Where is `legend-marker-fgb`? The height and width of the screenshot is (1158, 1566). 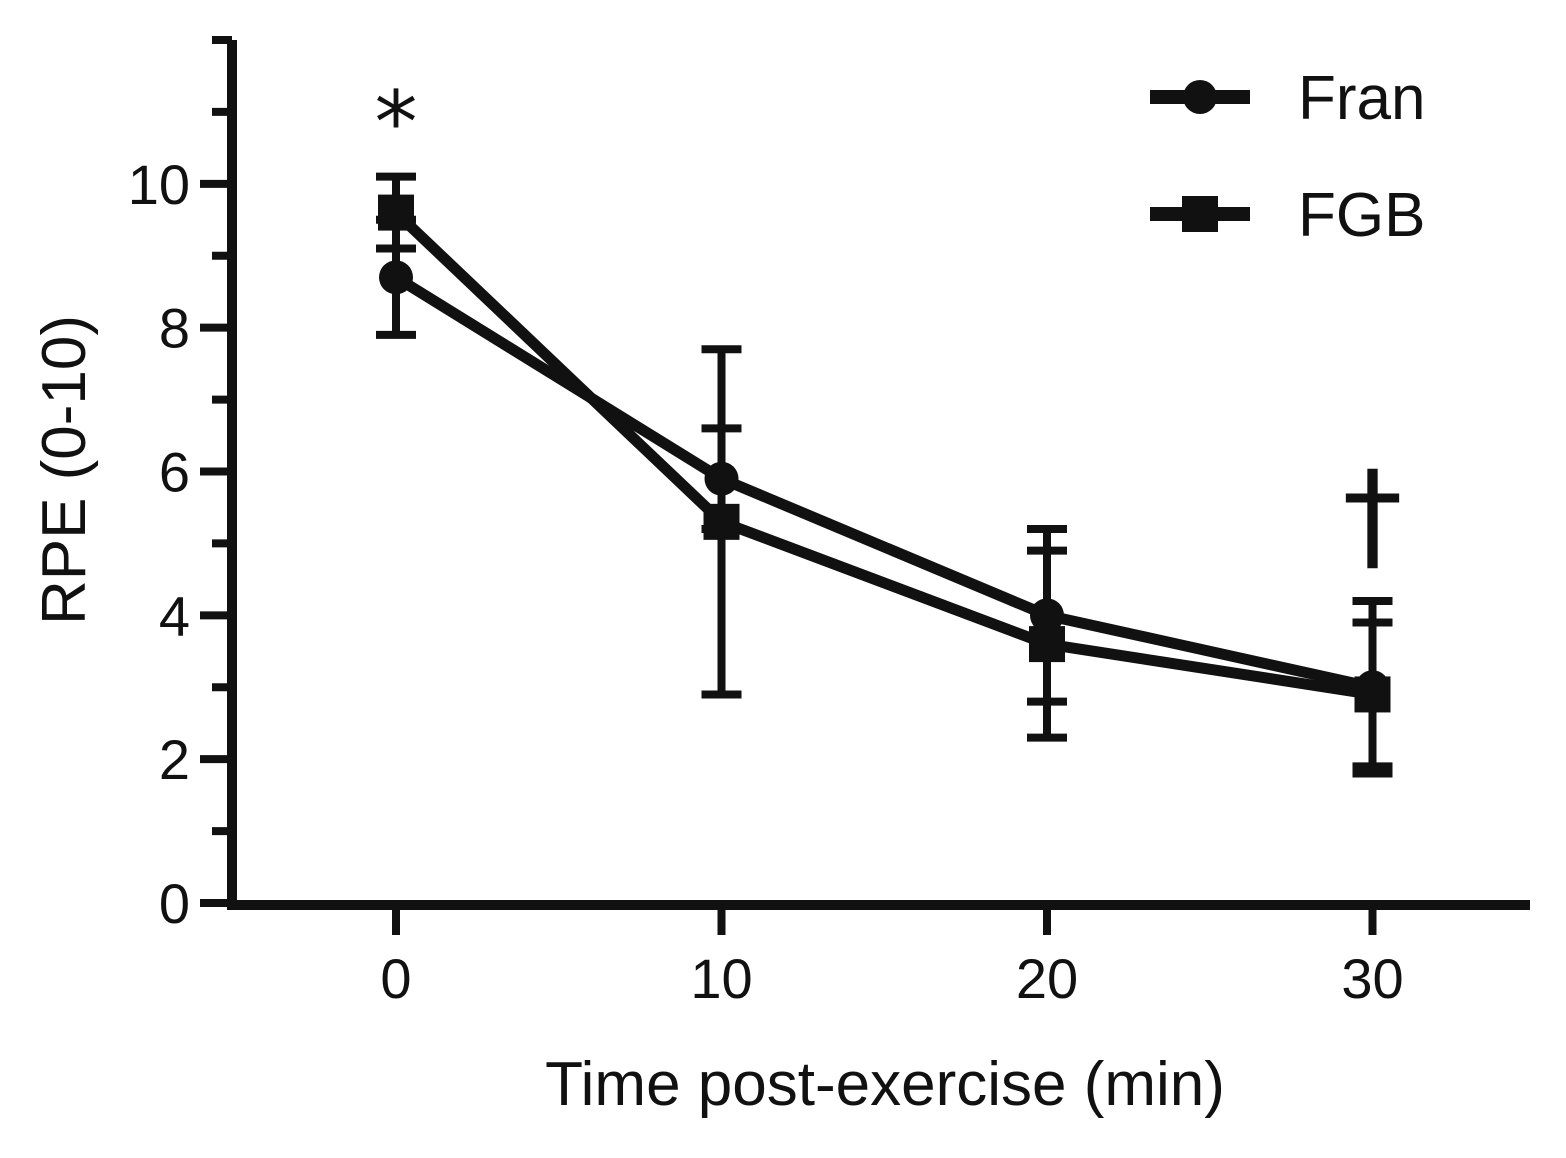
legend-marker-fgb is located at coordinates (1200, 214).